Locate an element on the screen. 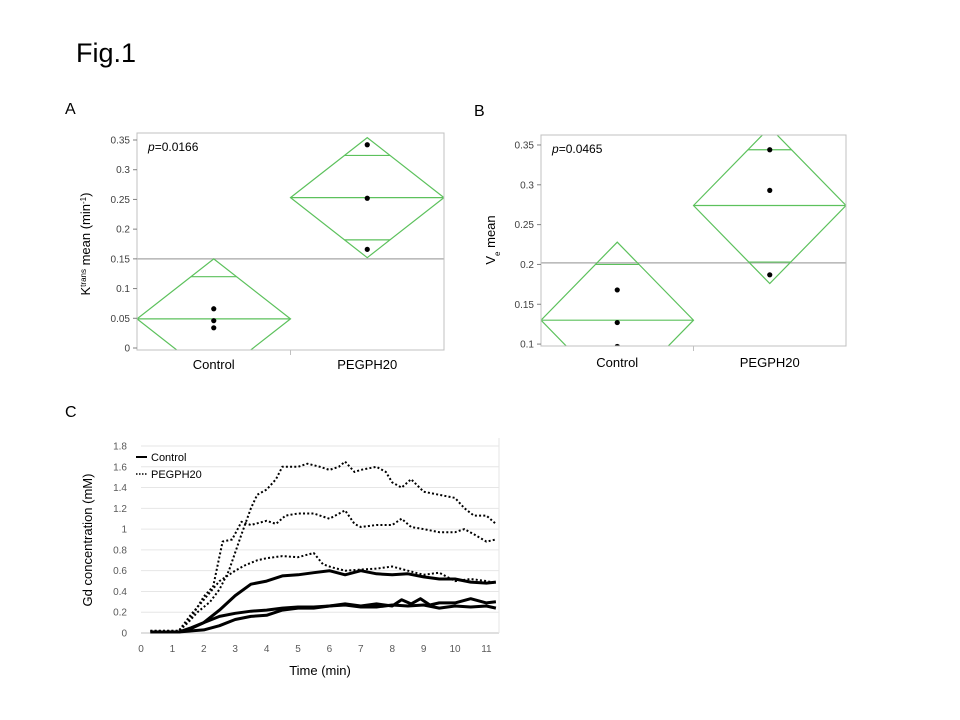  chart-c-ytick-label-9: 1.8 is located at coordinates (120, 447).